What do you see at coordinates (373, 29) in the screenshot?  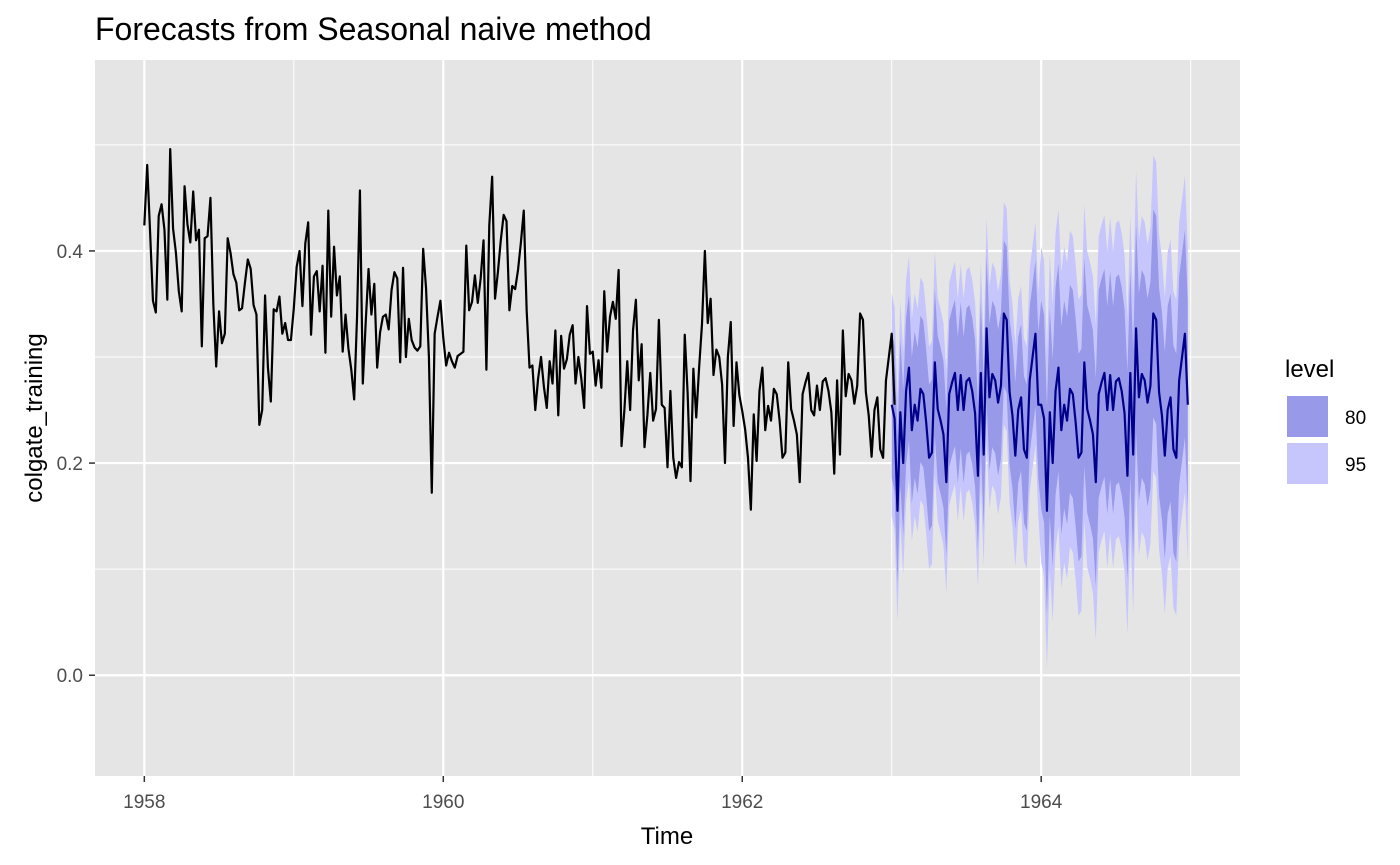 I see `chart-title: Forecasts from Seasonal naive method` at bounding box center [373, 29].